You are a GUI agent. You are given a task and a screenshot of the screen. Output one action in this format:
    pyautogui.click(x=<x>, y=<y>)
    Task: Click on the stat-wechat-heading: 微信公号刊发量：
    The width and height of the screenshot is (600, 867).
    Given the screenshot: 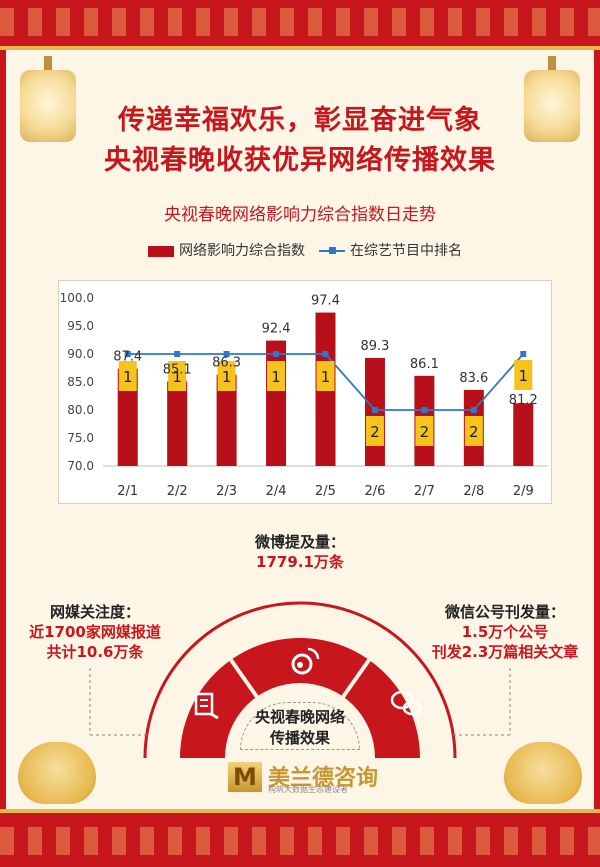 What is the action you would take?
    pyautogui.click(x=504, y=612)
    